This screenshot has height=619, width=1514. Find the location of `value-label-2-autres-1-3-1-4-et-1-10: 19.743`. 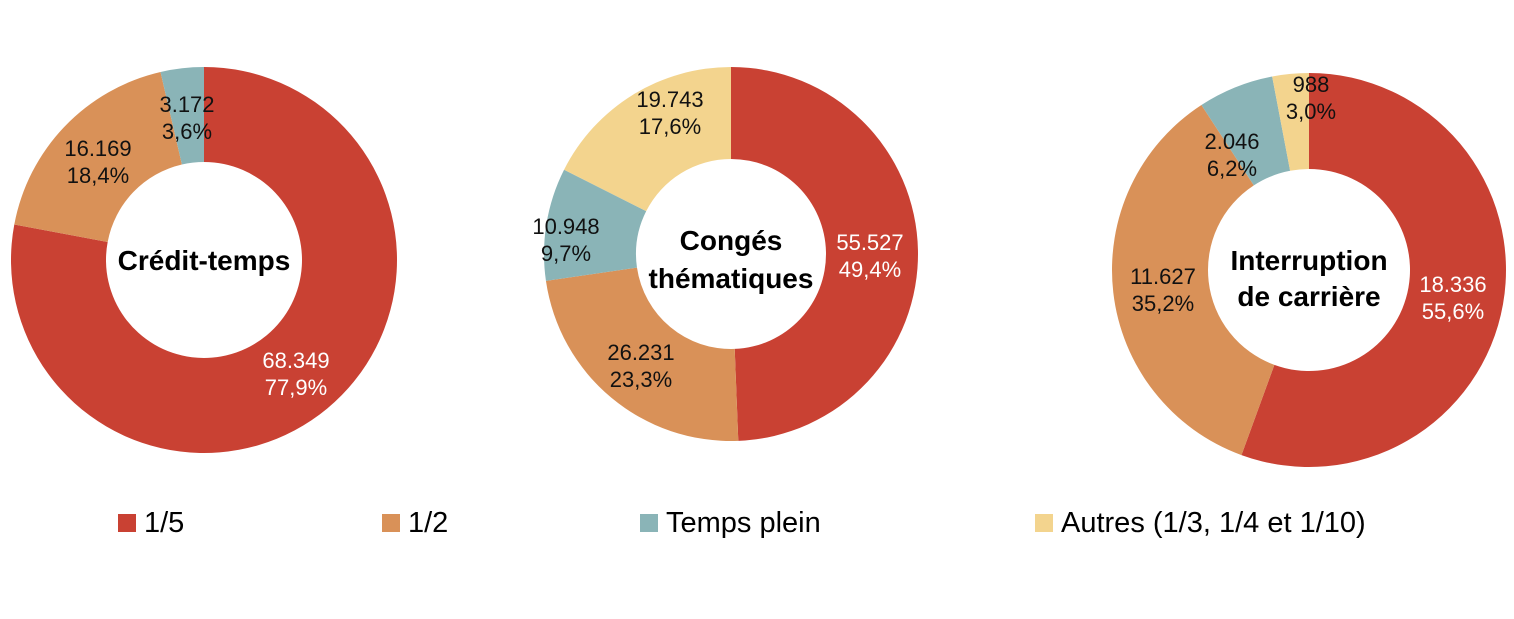

value-label-2-autres-1-3-1-4-et-1-10: 19.743 is located at coordinates (669, 99).